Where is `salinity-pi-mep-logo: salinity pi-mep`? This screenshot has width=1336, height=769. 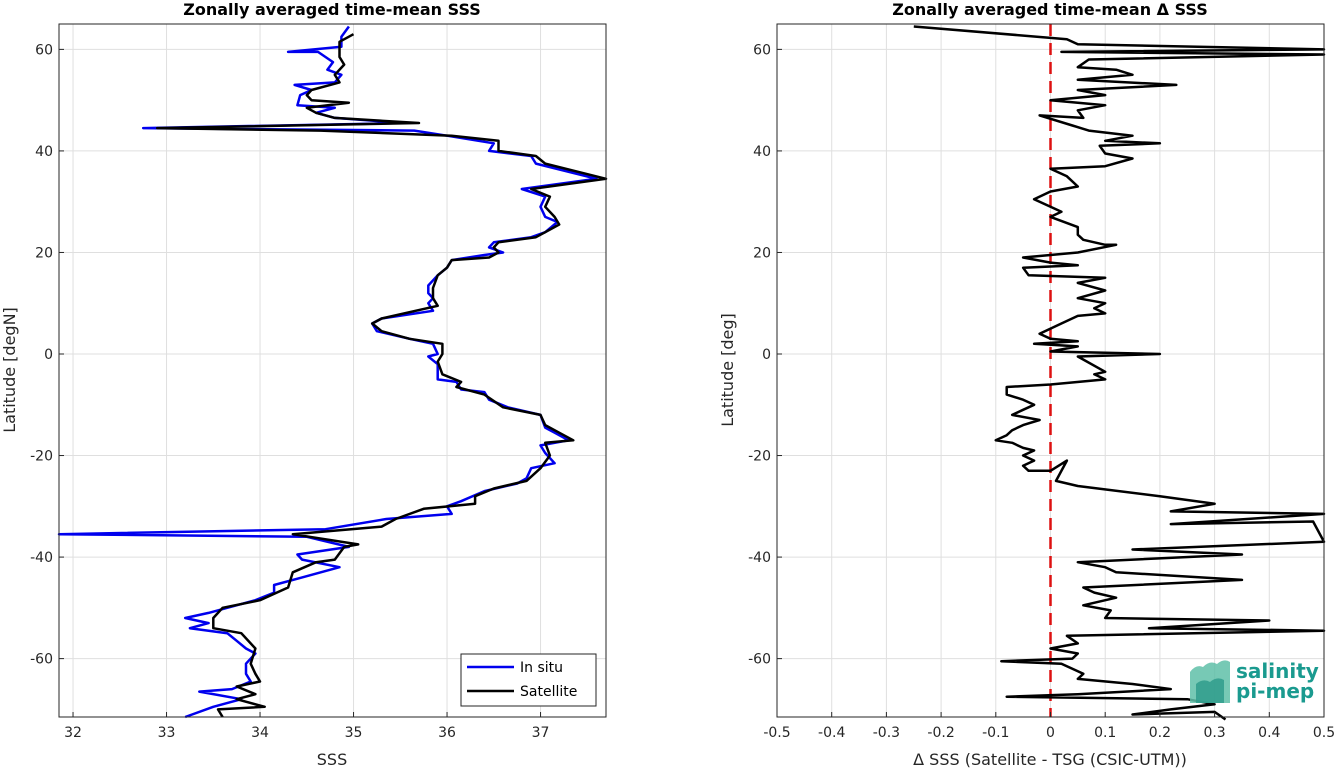
salinity-pi-mep-logo: salinity pi-mep is located at coordinates (1254, 681).